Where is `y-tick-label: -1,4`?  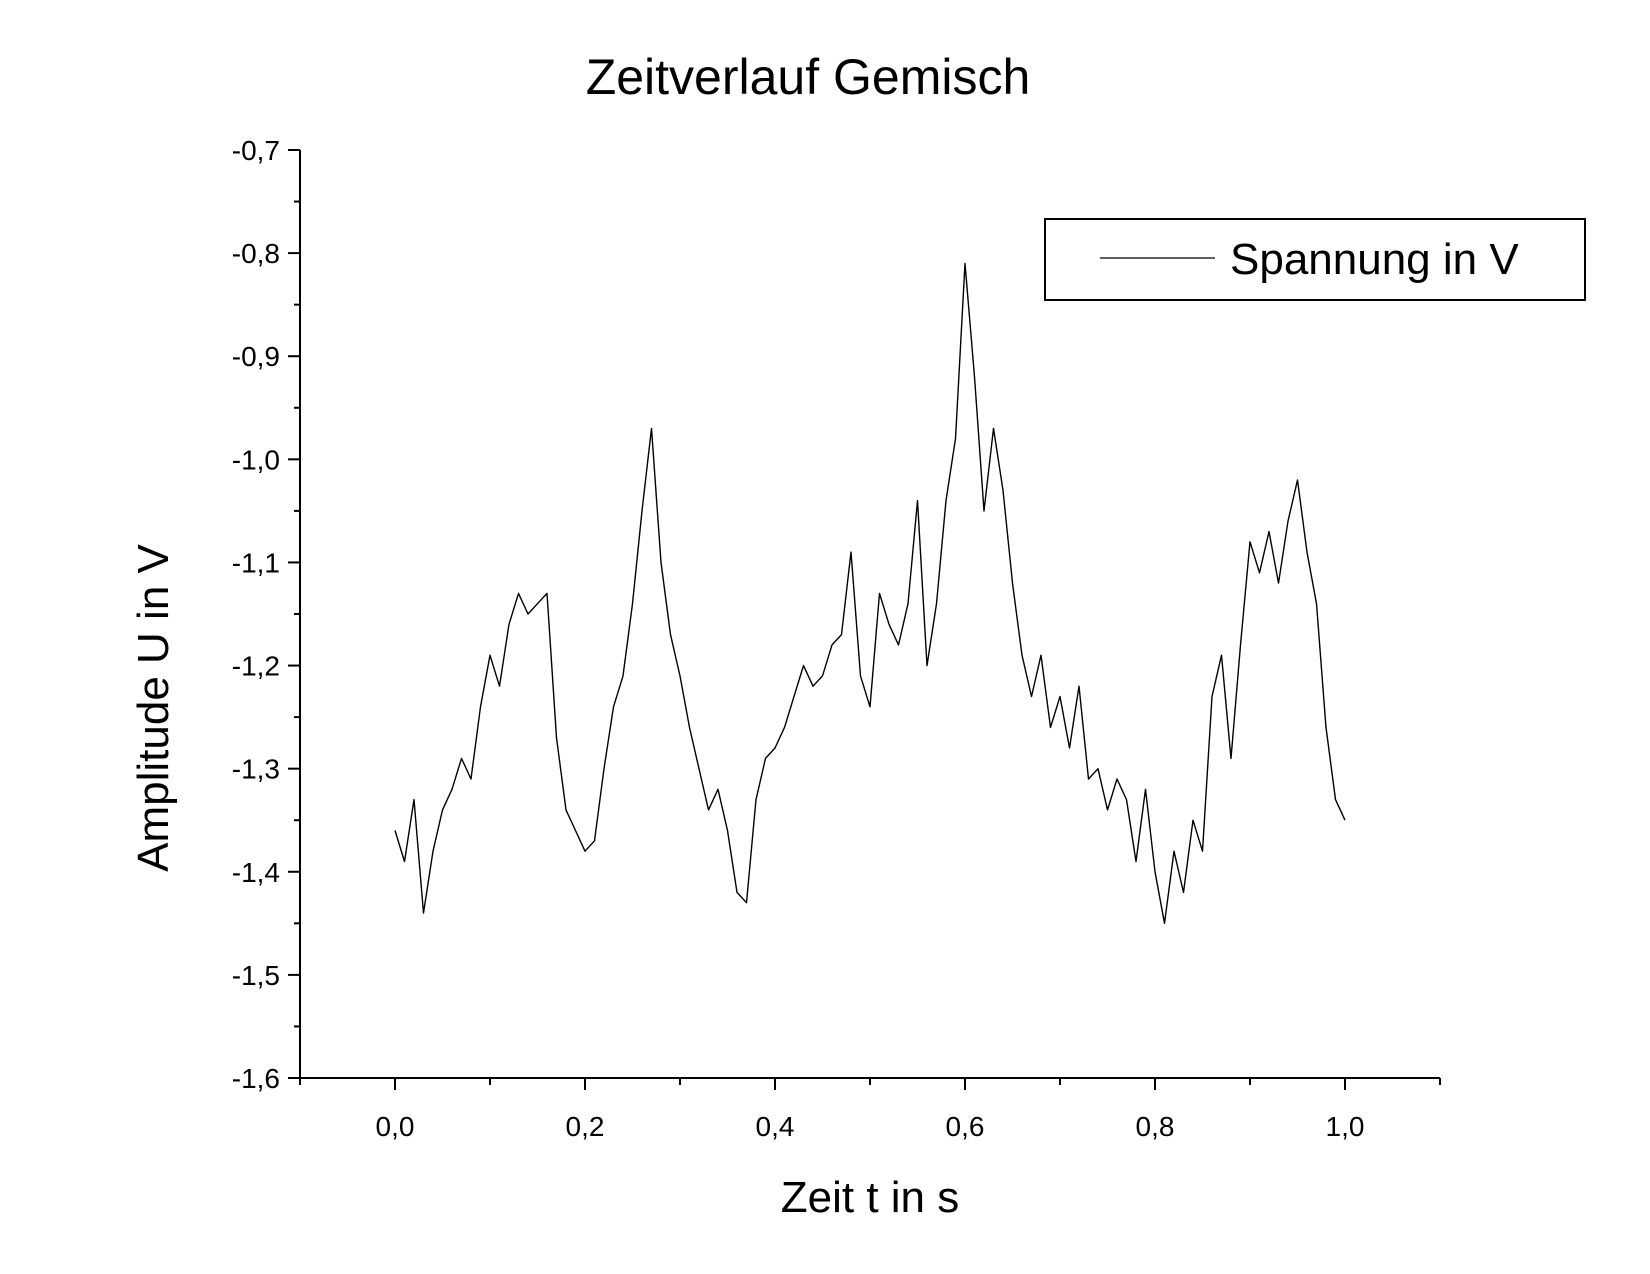
y-tick-label: -1,4 is located at coordinates (256, 872).